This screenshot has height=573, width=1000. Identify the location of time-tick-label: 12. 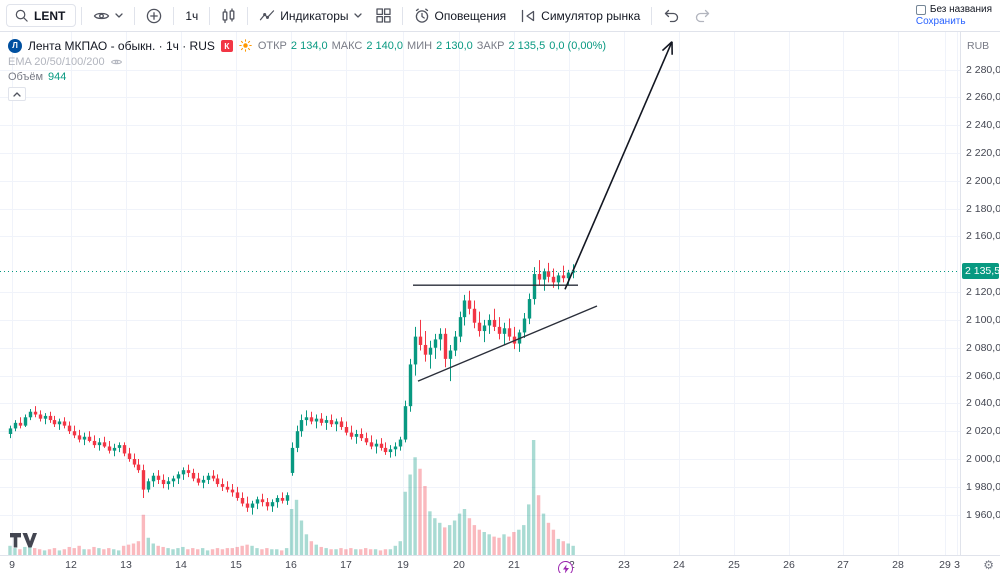
(71, 565).